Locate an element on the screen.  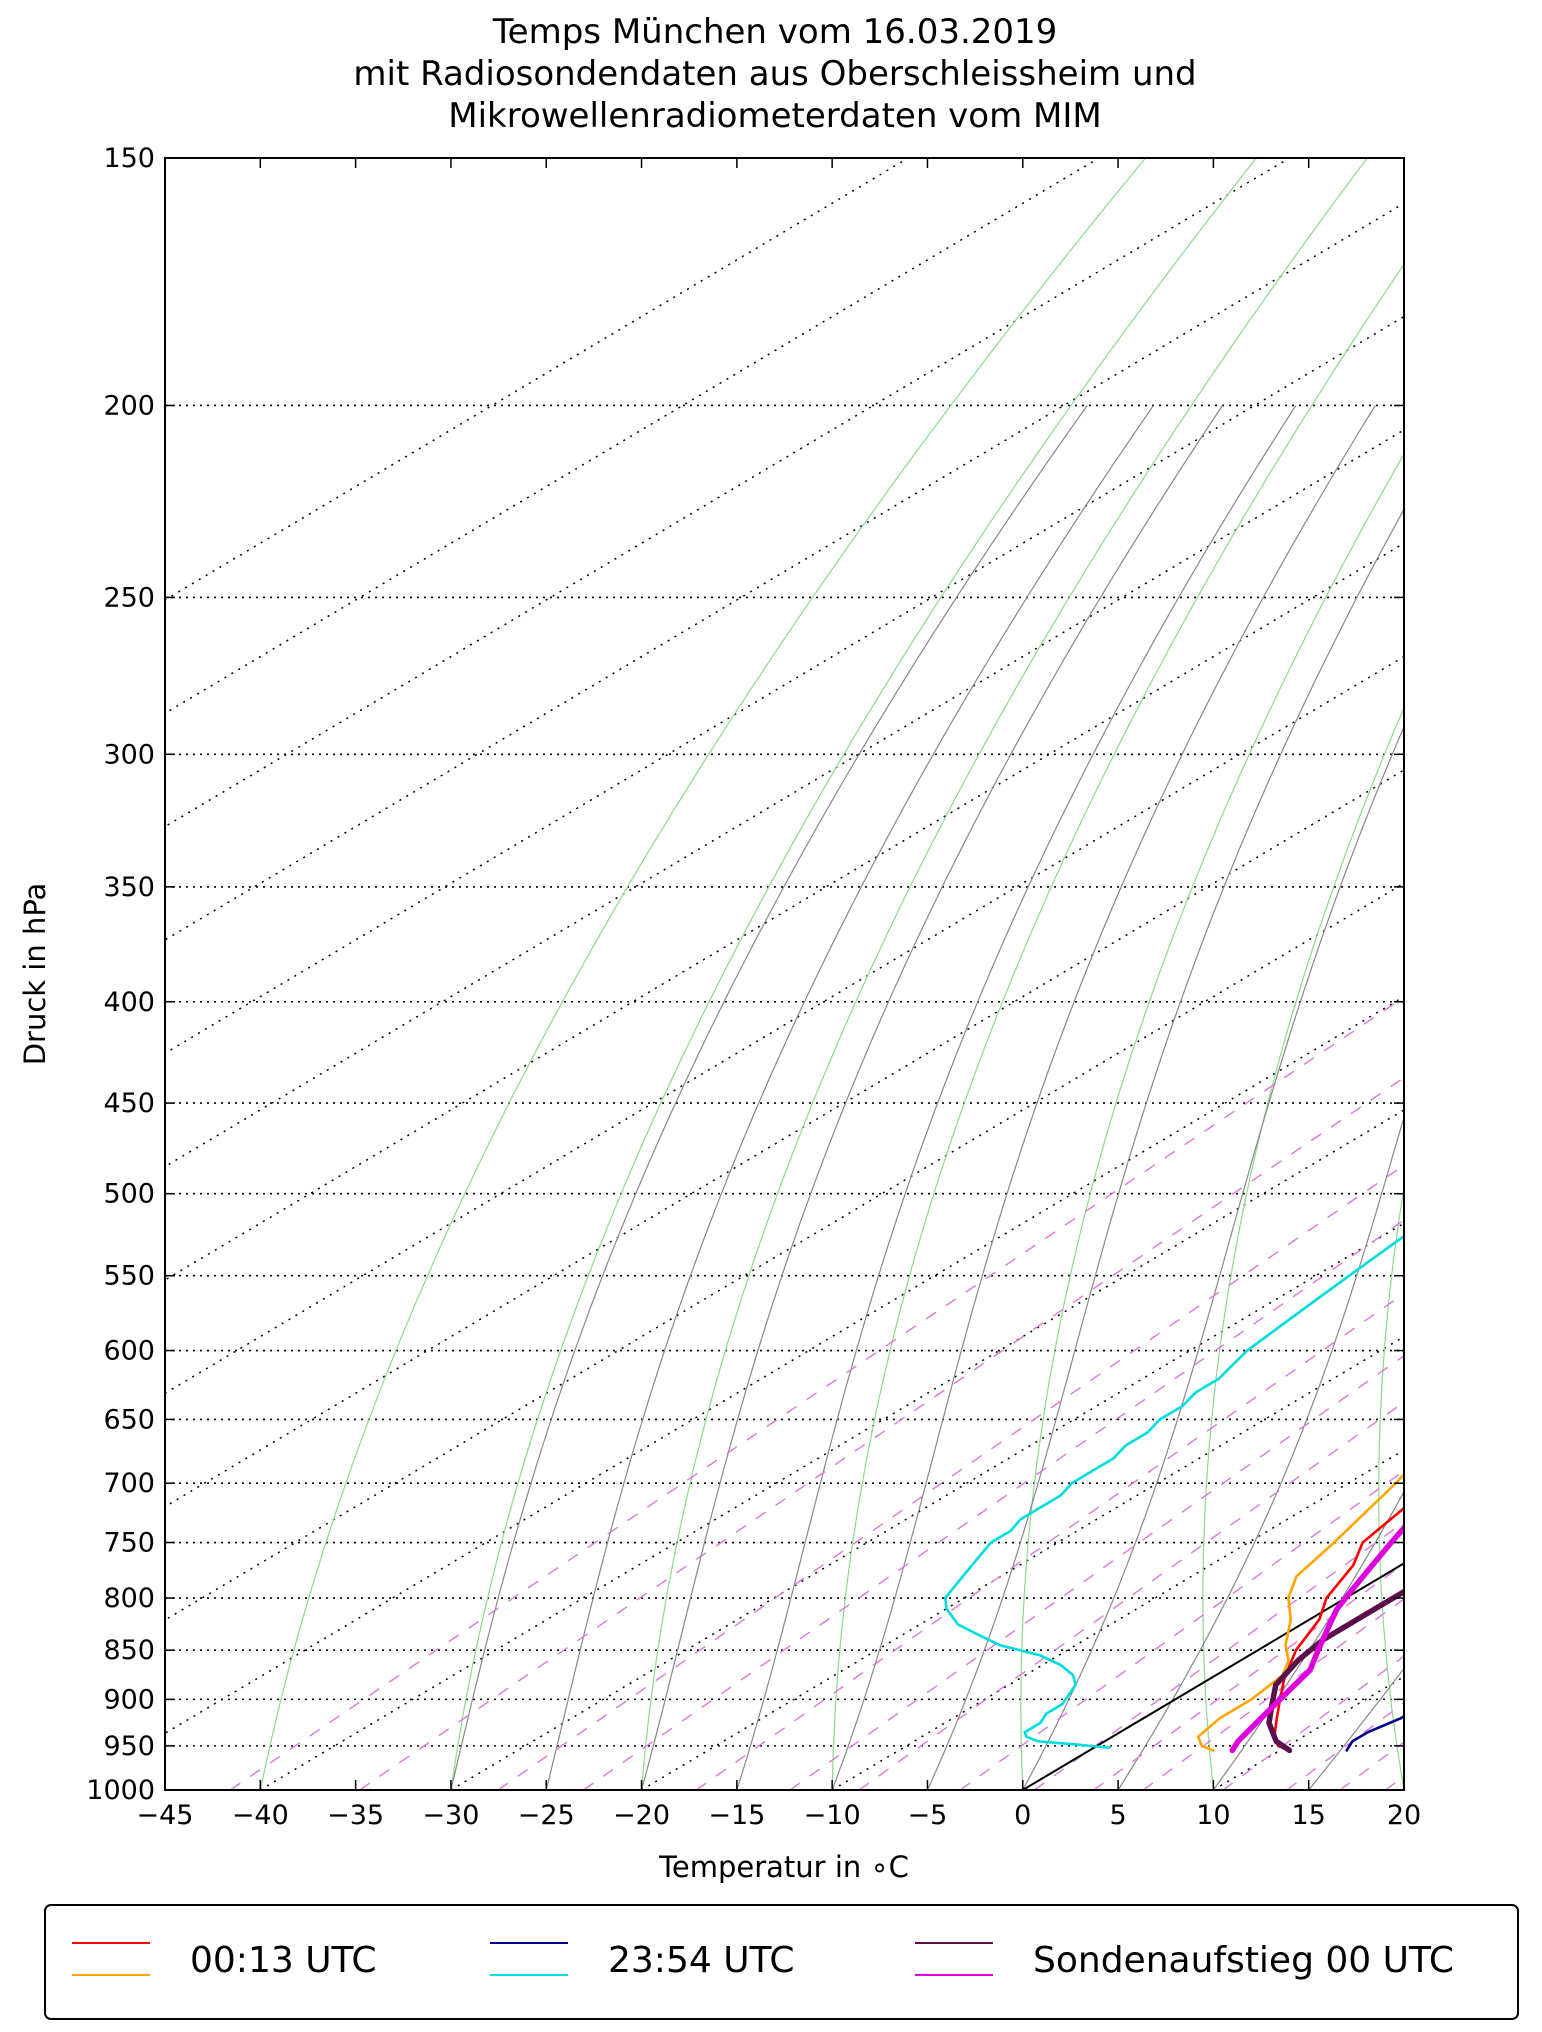
x-tick-label: 5 is located at coordinates (1117, 1815).